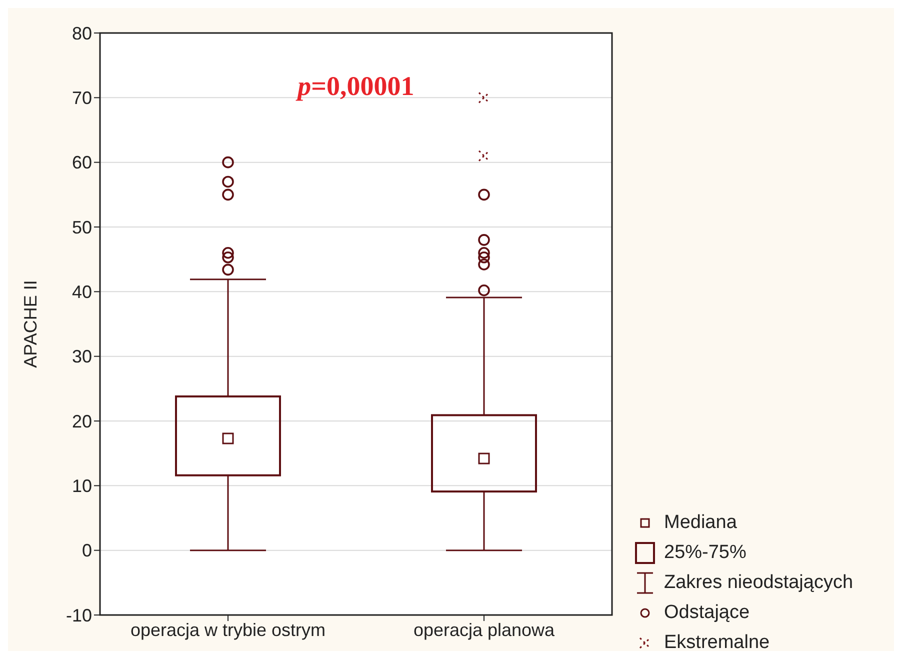 This screenshot has height=659, width=902. Describe the element at coordinates (705, 553) in the screenshot. I see `text: 25%-75%` at that location.